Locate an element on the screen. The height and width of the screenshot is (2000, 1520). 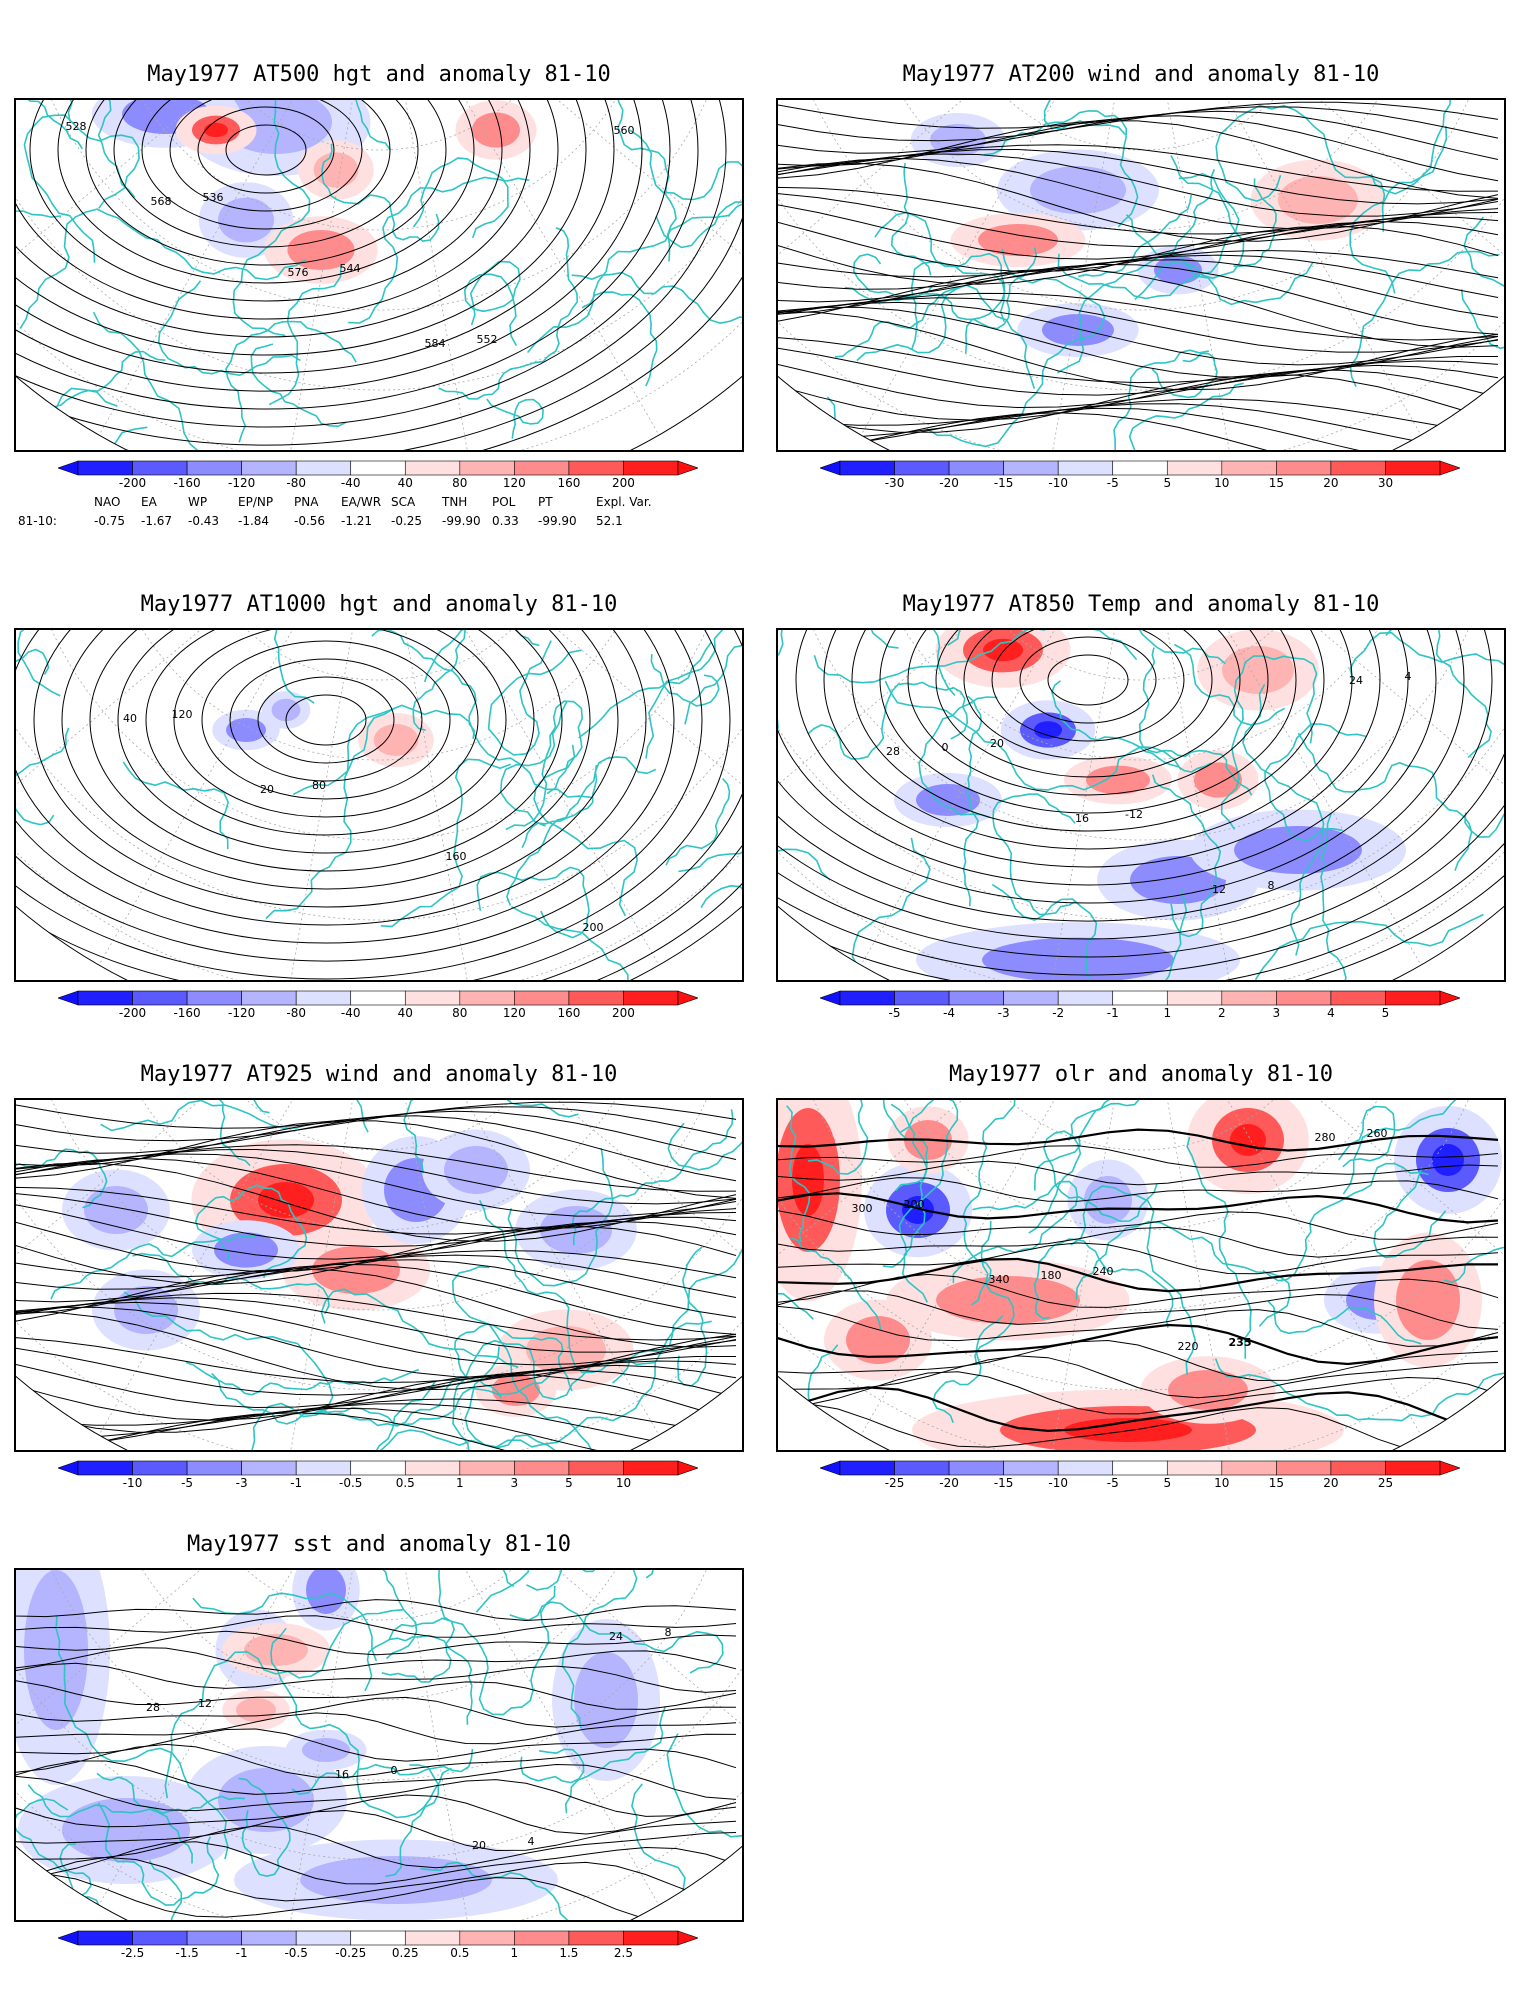
contour-label: 240 is located at coordinates (1103, 1271).